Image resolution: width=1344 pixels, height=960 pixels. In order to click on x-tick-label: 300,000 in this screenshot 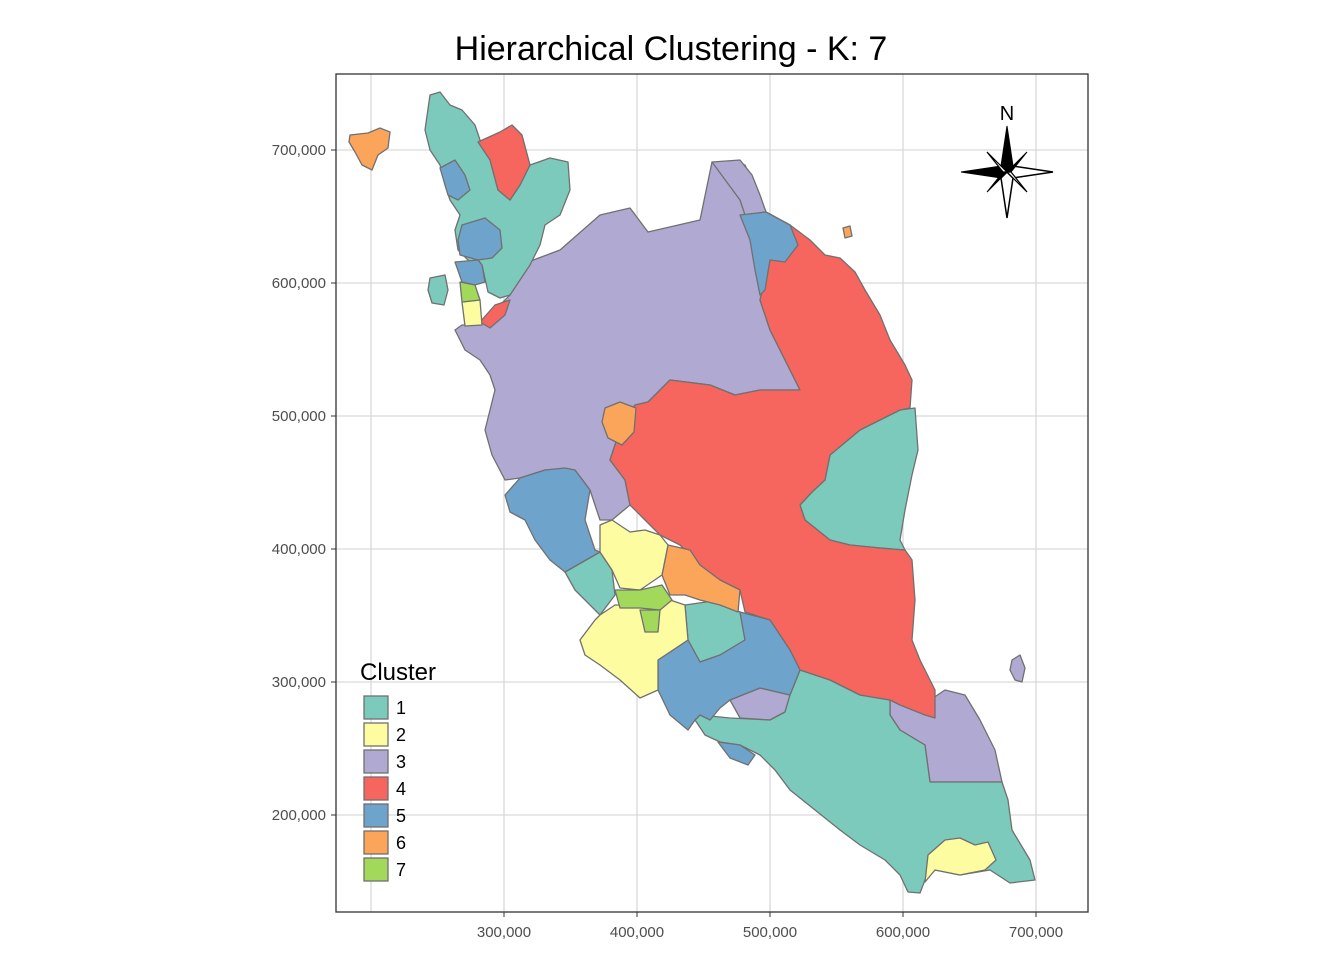, I will do `click(504, 932)`.